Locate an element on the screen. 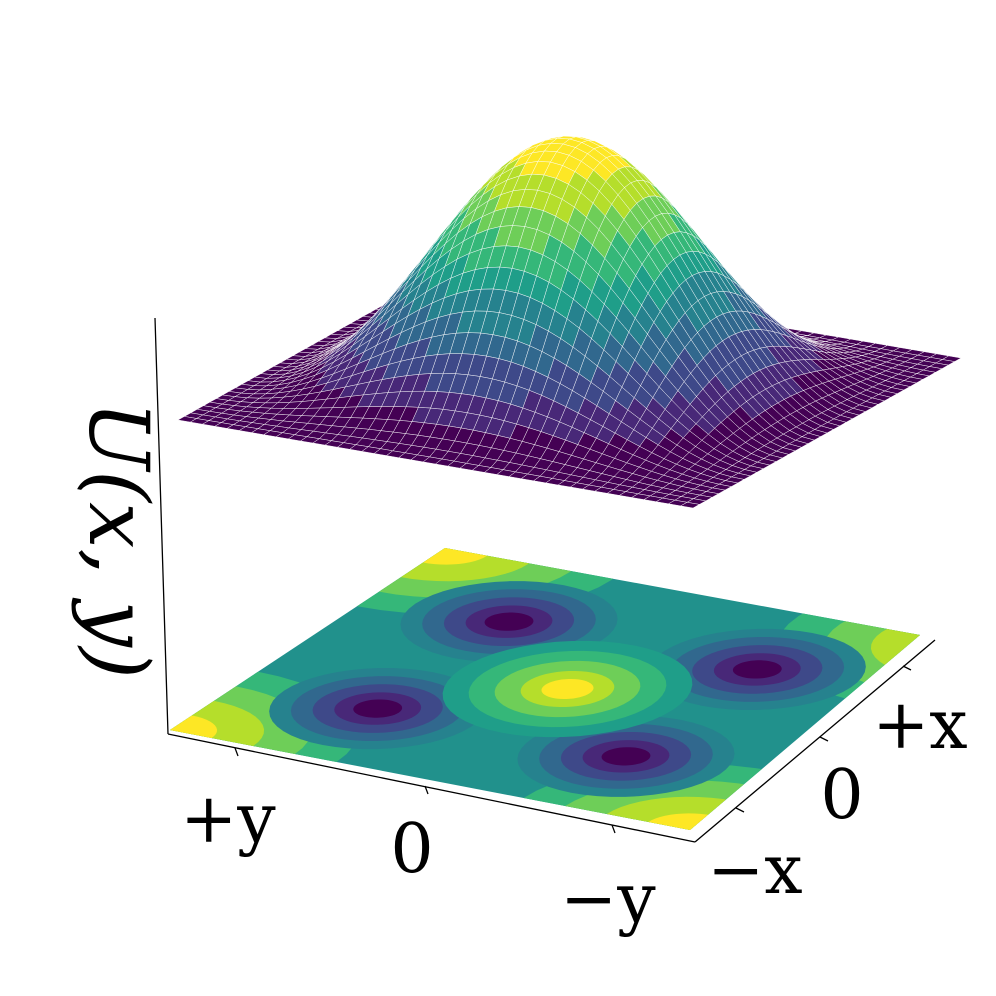 This screenshot has width=996, height=996. x-tick-label-neg: −x is located at coordinates (754, 870).